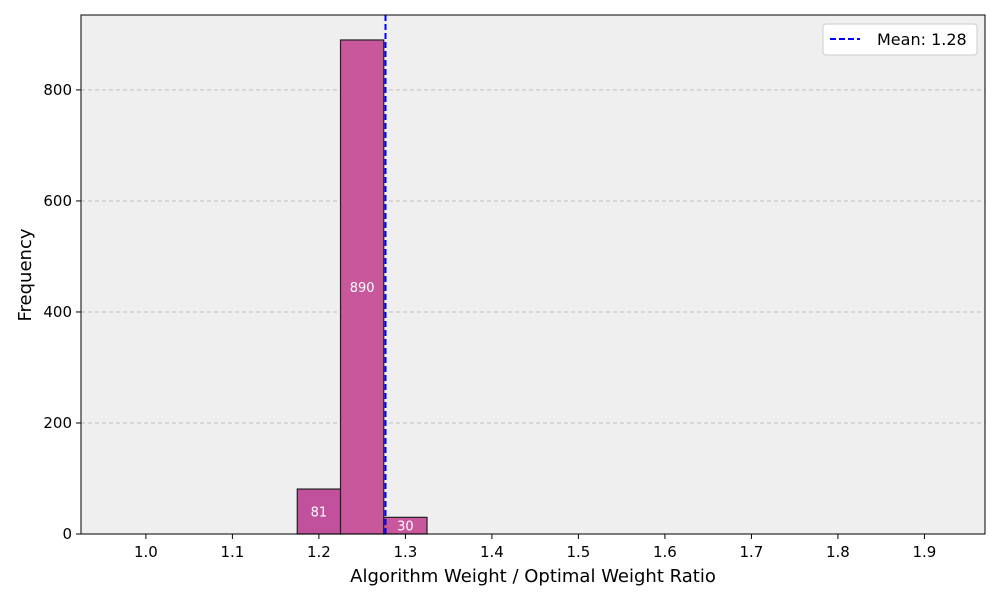 This screenshot has height=600, width=1000. I want to click on legend: Mean: 1.28, so click(900, 39).